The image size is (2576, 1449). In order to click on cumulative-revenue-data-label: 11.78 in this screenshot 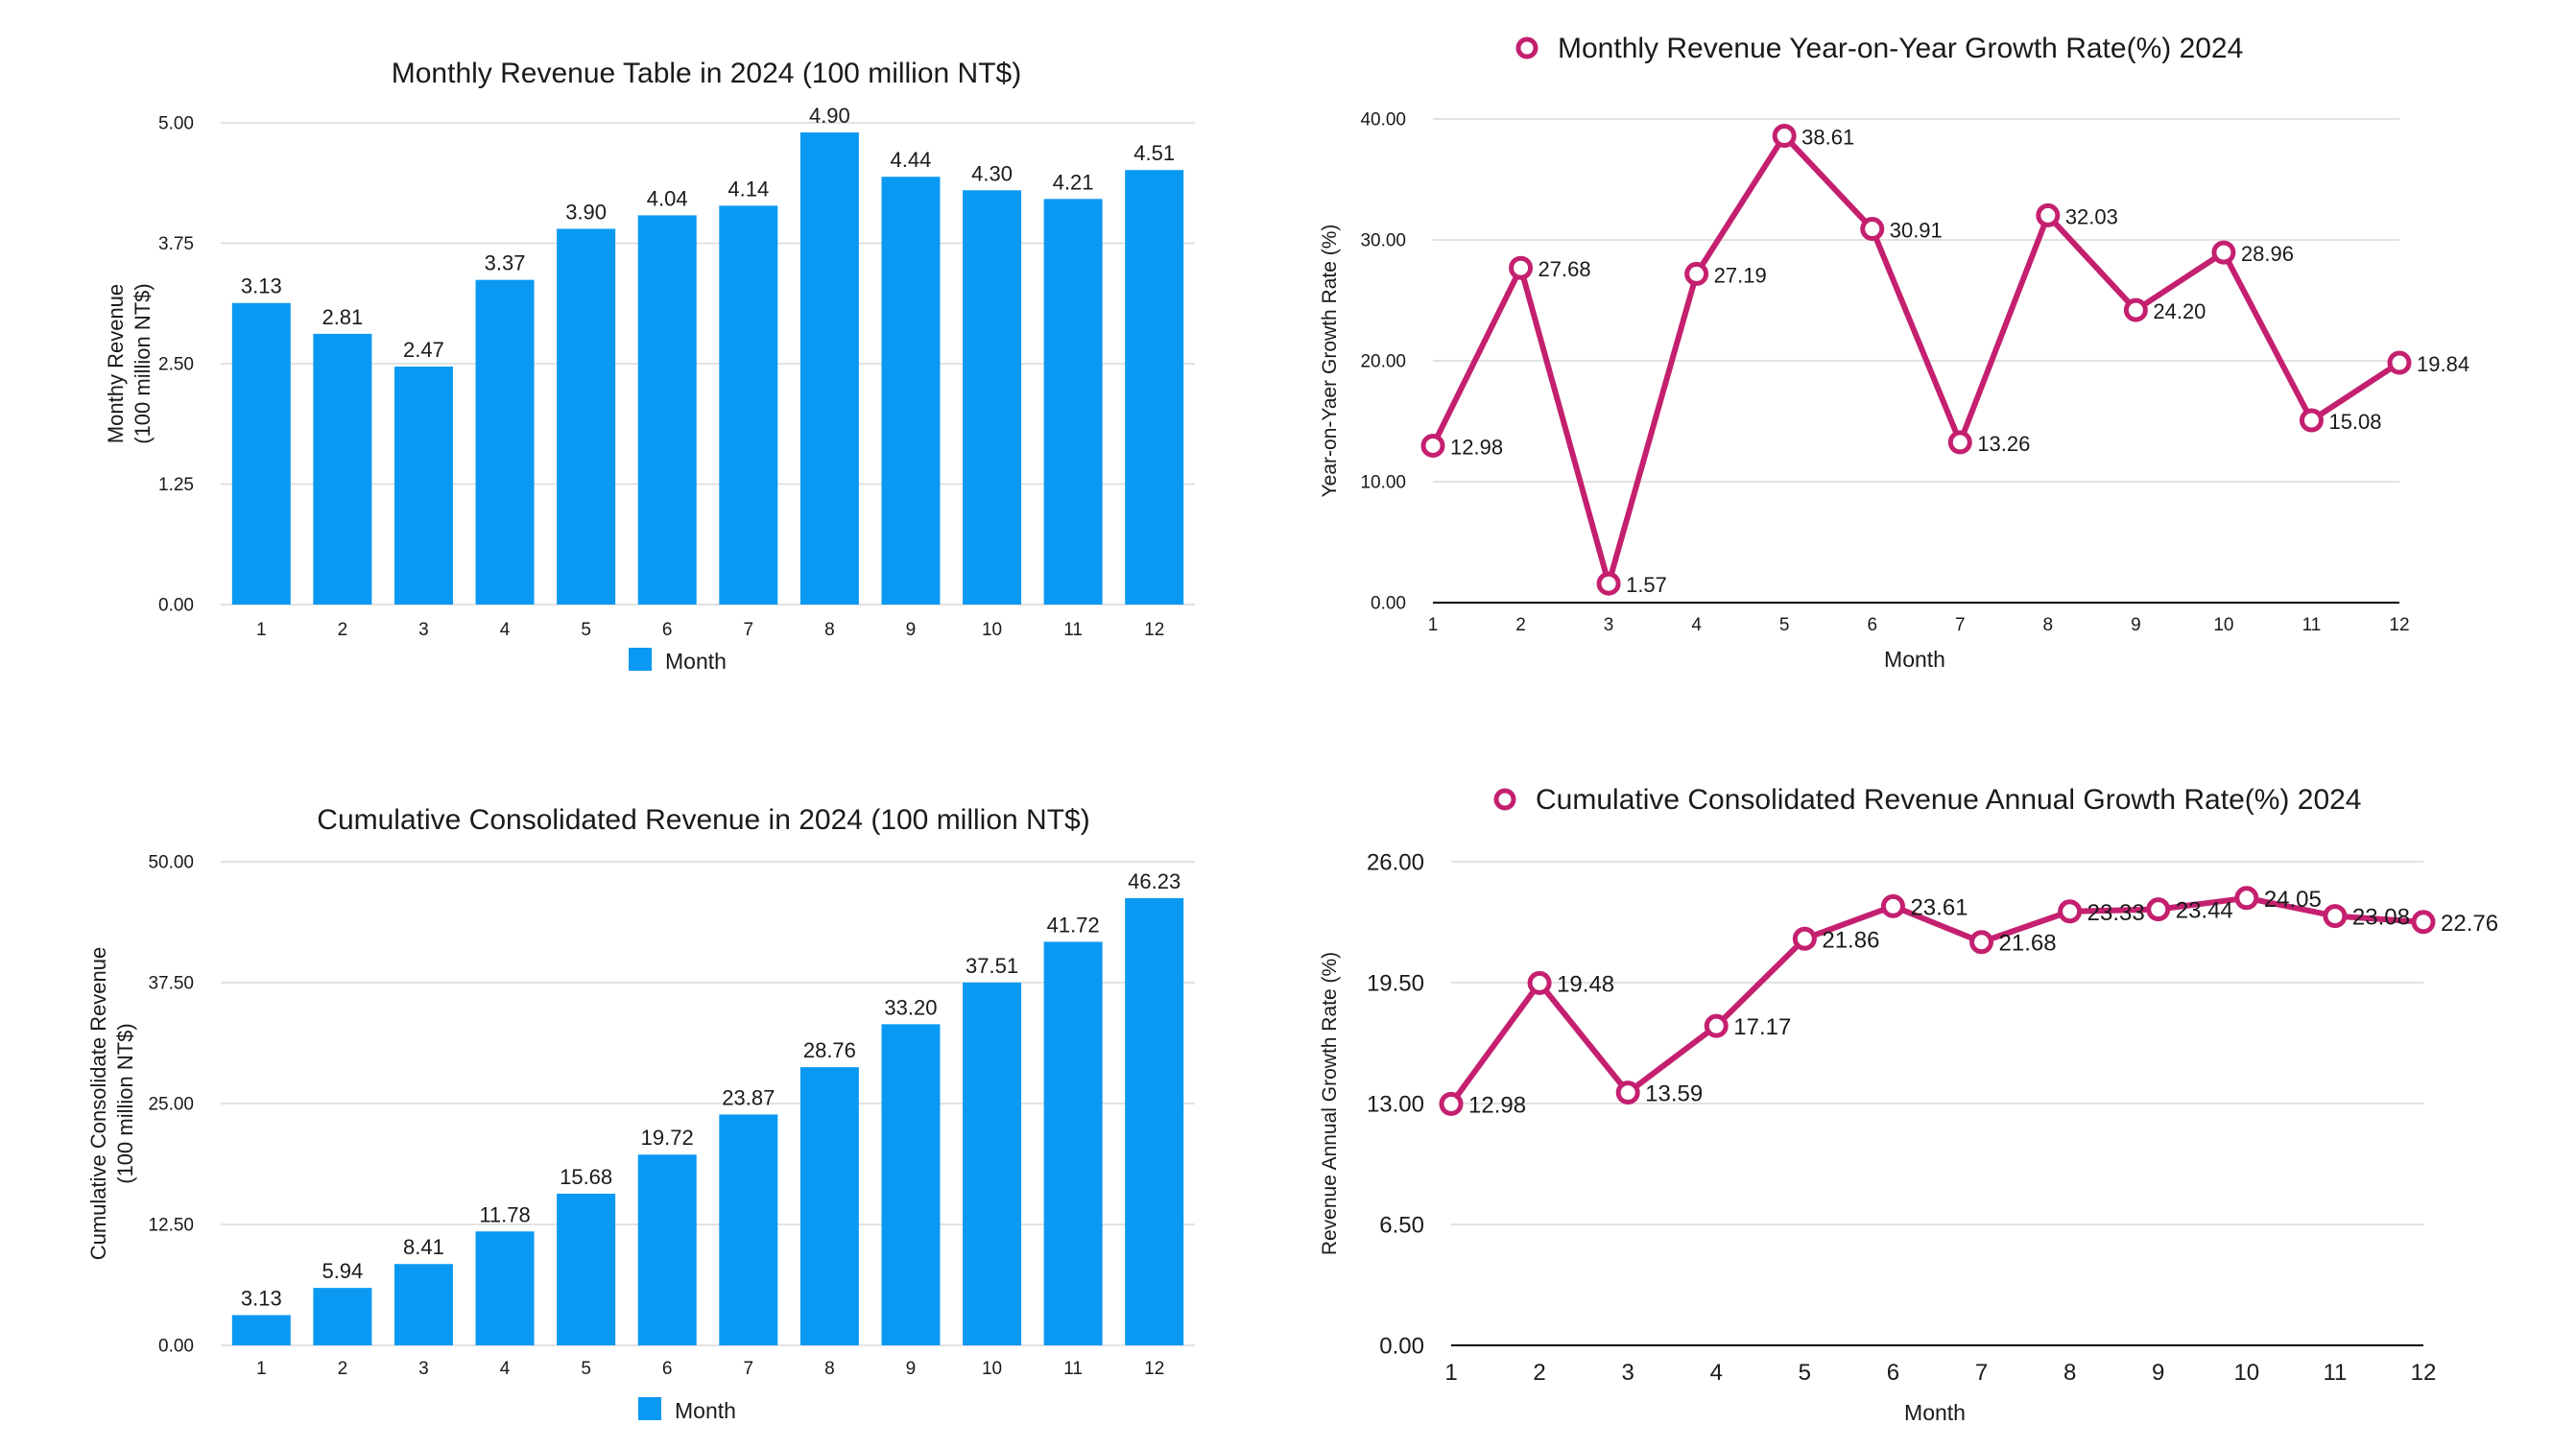, I will do `click(504, 1214)`.